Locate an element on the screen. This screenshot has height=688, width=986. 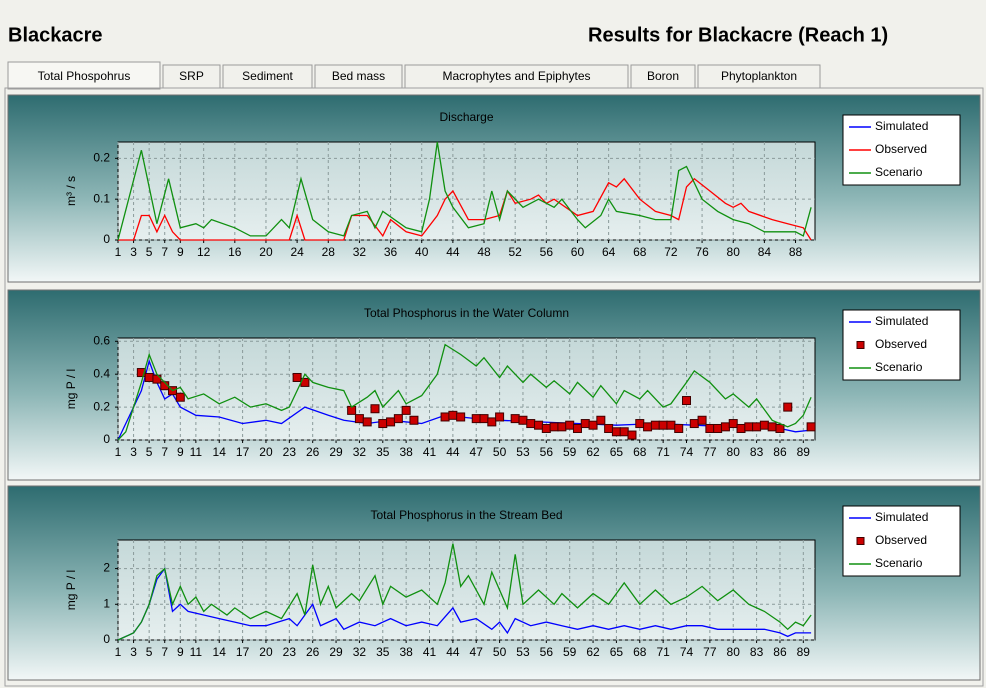
results-title: Results for Blackacre (Reach 1) is located at coordinates (738, 35).